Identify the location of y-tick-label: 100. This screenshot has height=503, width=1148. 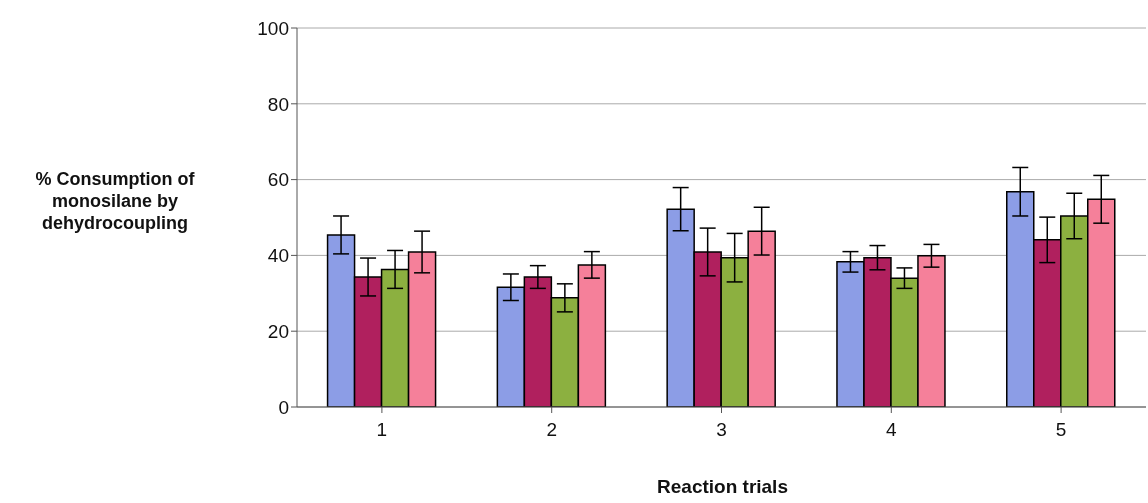
(273, 28).